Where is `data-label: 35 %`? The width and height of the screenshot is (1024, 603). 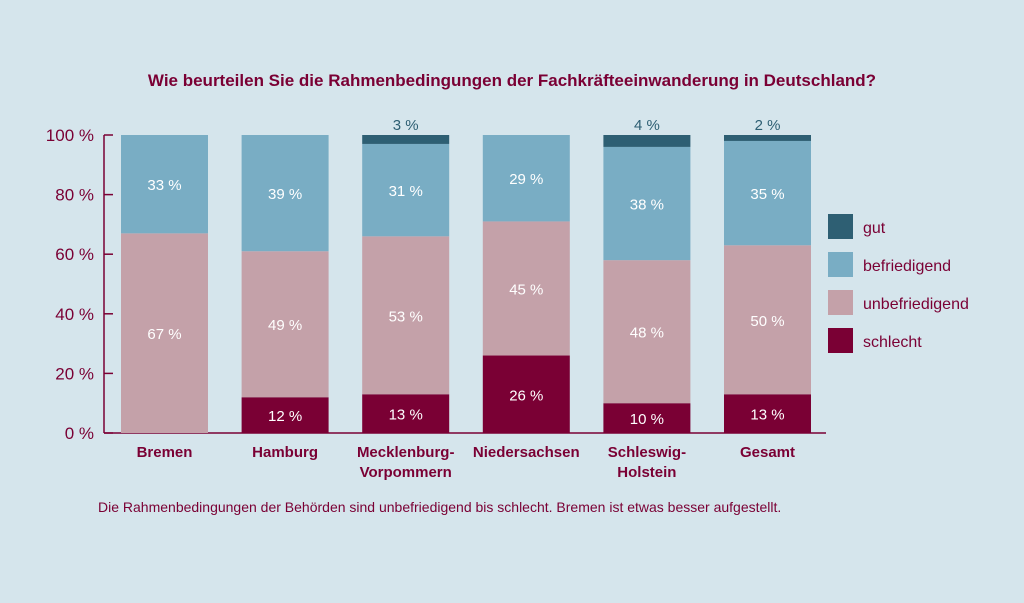
data-label: 35 % is located at coordinates (767, 194).